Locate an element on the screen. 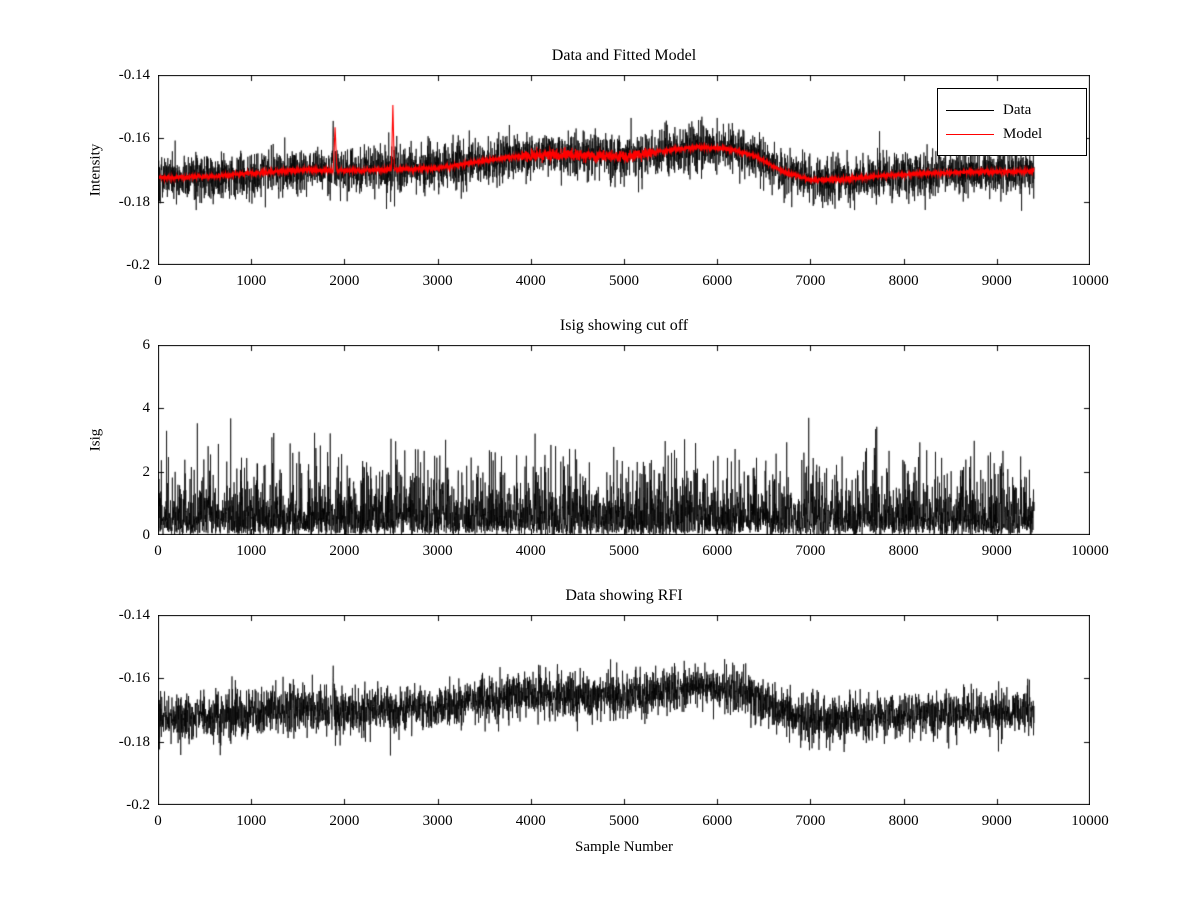 This screenshot has width=1200, height=900. legend-line-sample-model is located at coordinates (970, 134).